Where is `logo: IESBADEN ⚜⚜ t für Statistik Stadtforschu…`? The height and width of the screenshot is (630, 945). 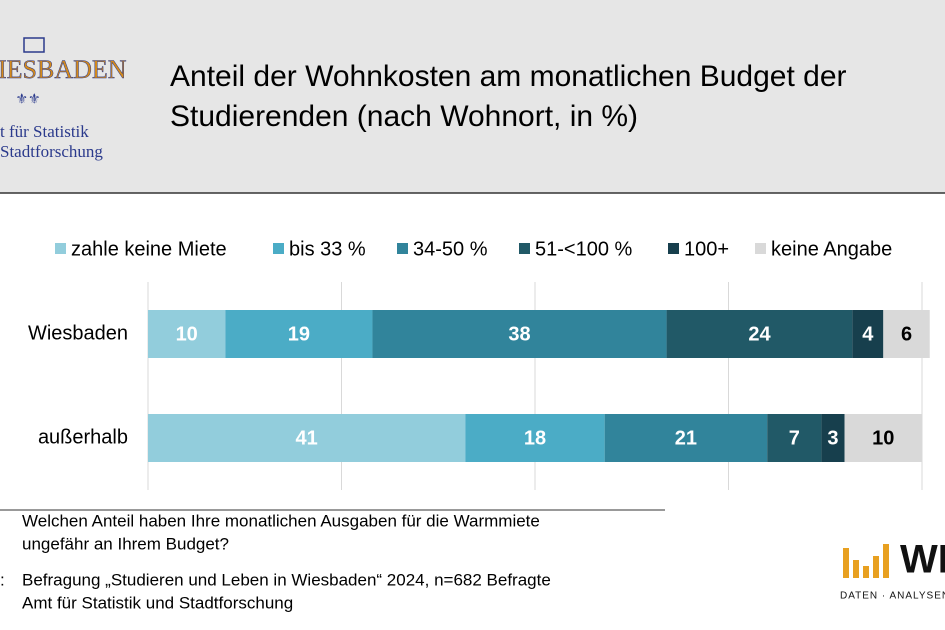
logo: IESBADEN ⚜⚜ t für Statistik Stadtforschu… is located at coordinates (63, 99).